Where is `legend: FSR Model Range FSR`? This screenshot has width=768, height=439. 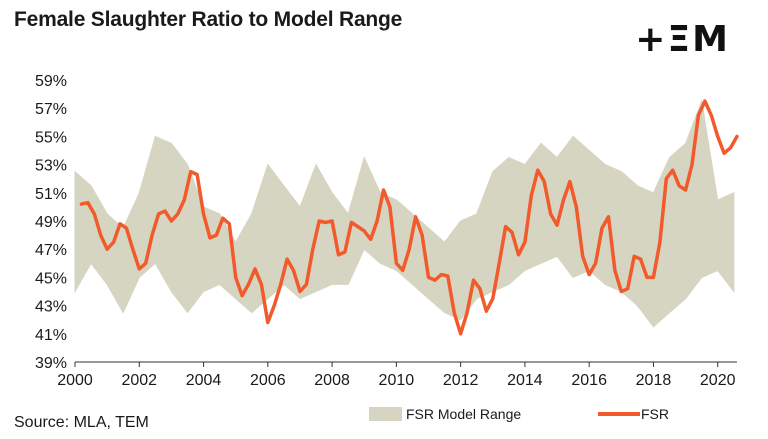
legend: FSR Model Range FSR is located at coordinates (519, 414).